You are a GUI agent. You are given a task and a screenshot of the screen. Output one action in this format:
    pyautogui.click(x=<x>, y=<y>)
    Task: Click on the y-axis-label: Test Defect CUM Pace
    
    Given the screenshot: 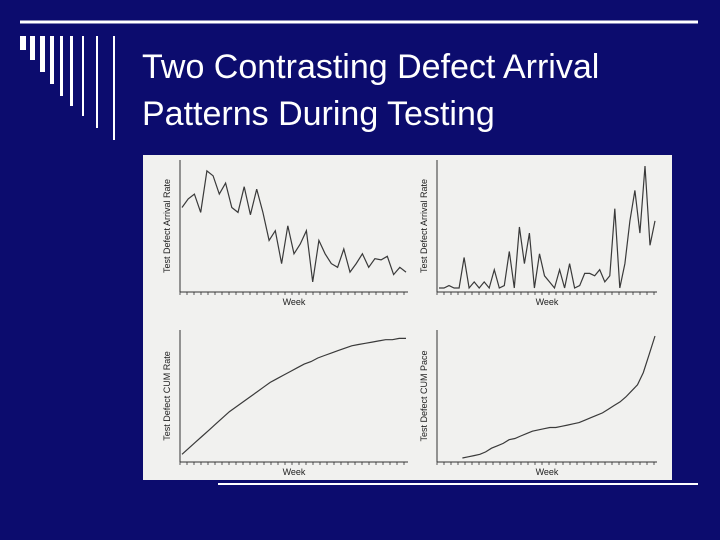 What is the action you would take?
    pyautogui.click(x=424, y=395)
    